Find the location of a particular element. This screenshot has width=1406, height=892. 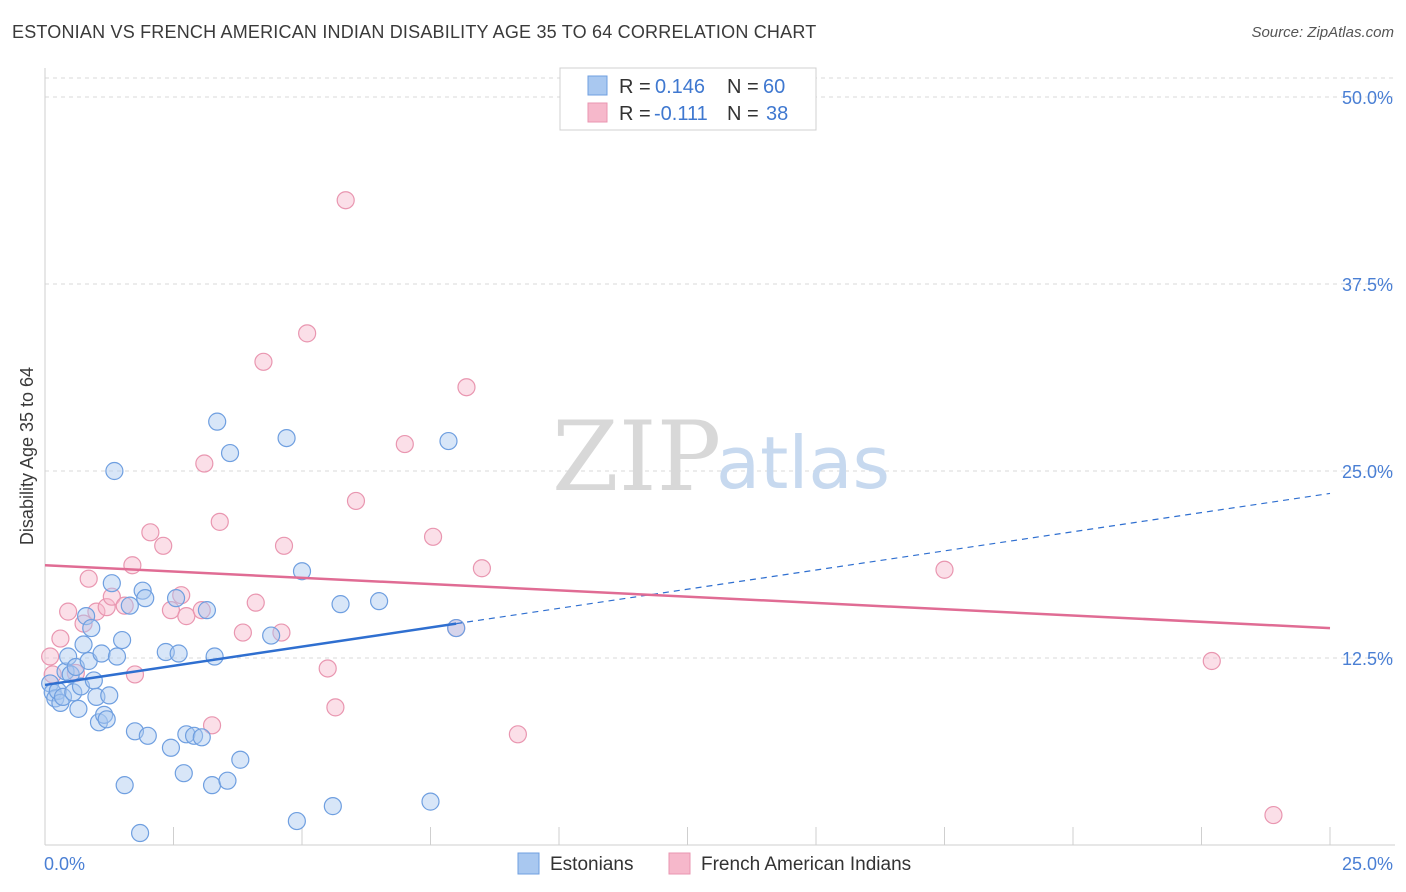

legend-n-value-2: 38 is located at coordinates (777, 114).